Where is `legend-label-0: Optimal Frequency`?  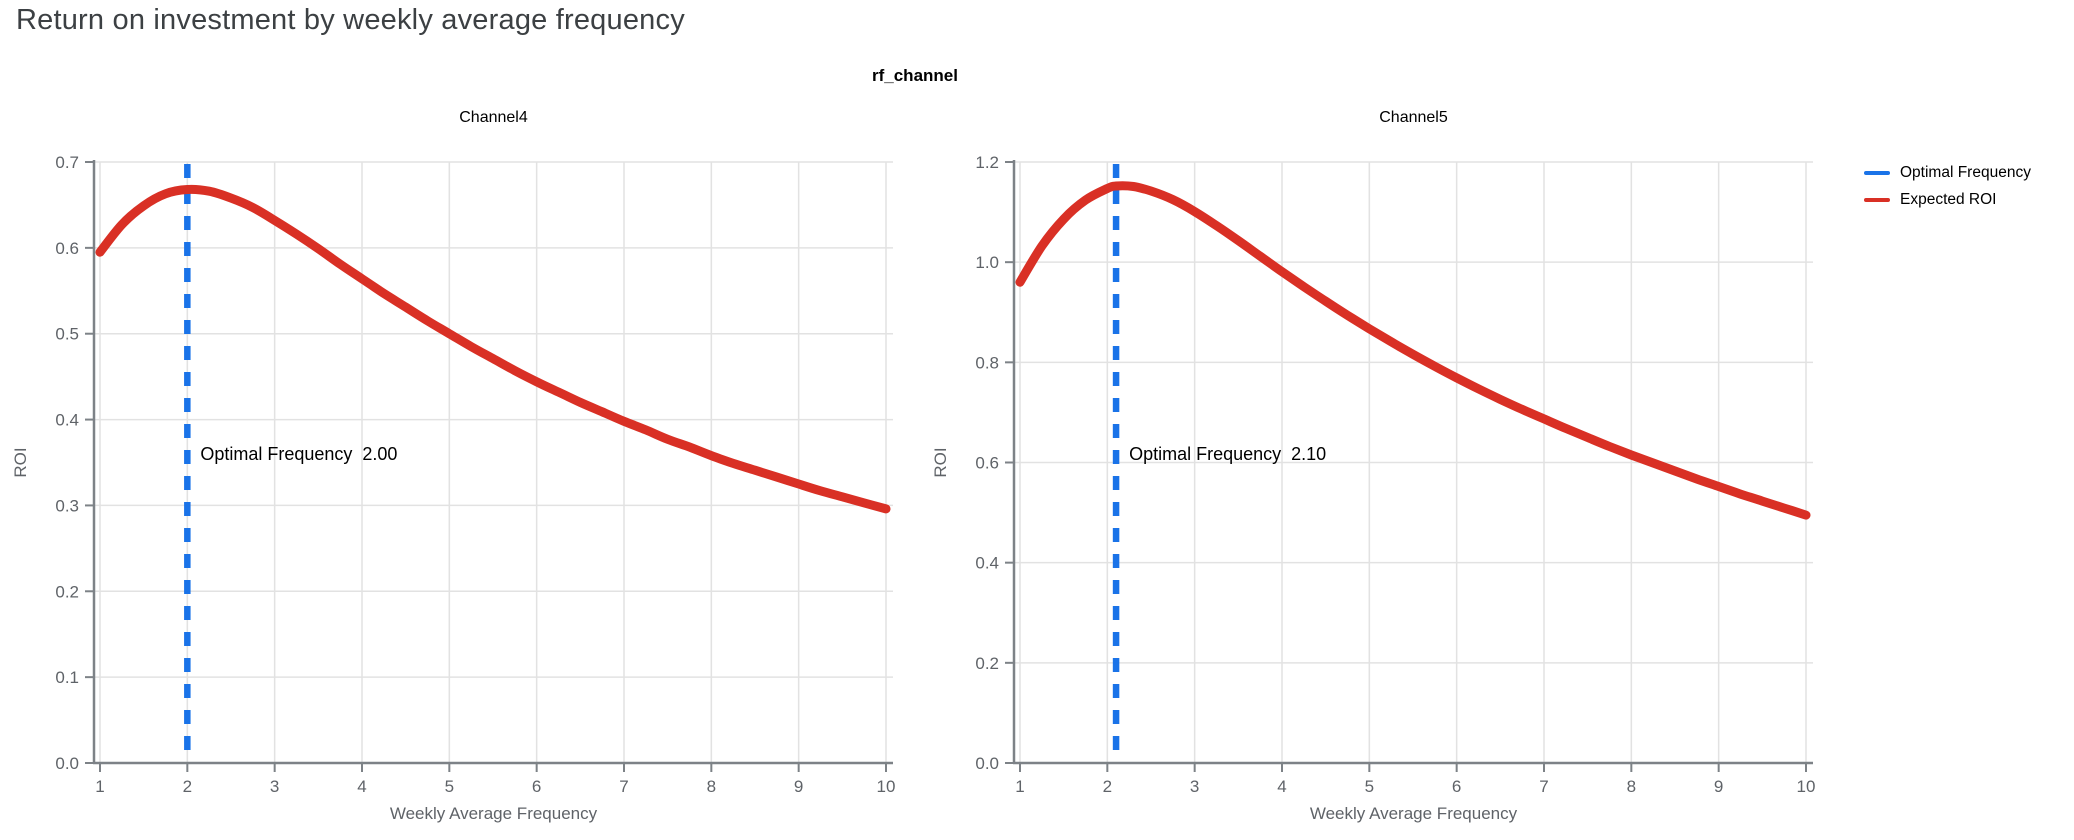 legend-label-0: Optimal Frequency is located at coordinates (1965, 172).